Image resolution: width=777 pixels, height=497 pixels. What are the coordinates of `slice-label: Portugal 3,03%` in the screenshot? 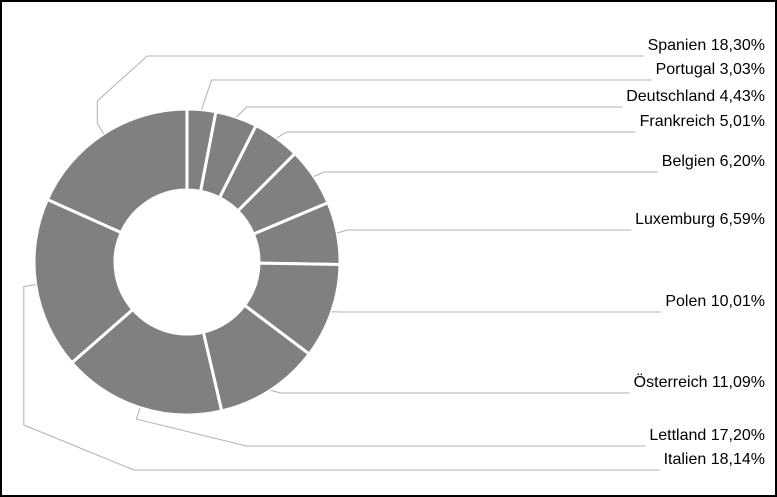 It's located at (710, 69).